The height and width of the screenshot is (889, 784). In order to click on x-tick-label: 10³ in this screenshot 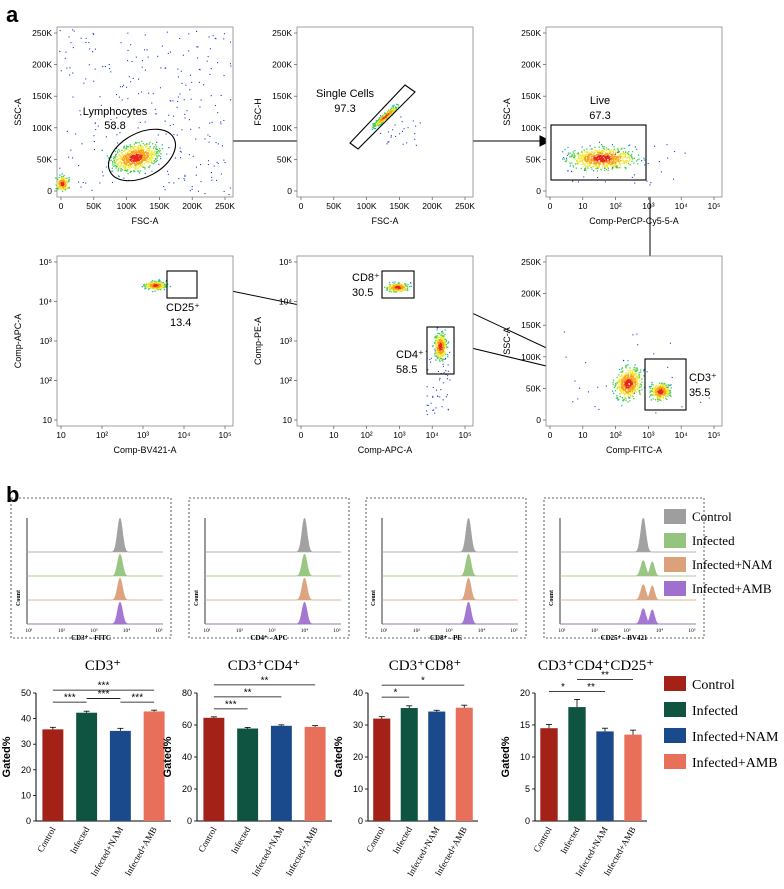, I will do `click(272, 631)`.